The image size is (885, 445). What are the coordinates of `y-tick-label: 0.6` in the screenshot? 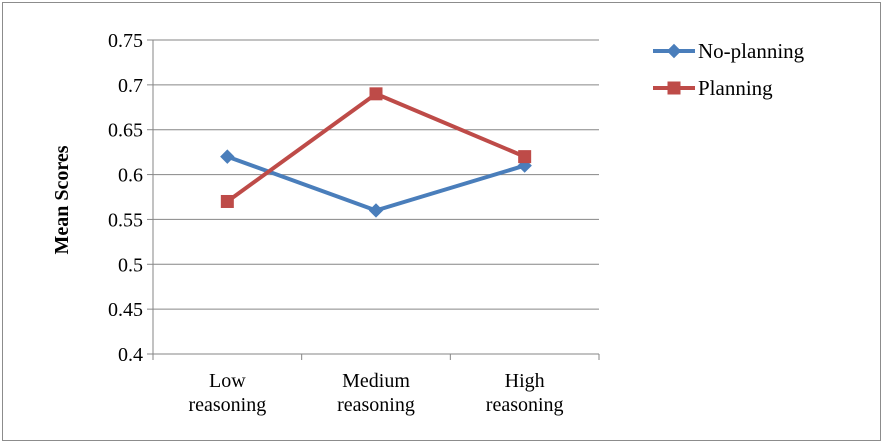 It's located at (130, 176).